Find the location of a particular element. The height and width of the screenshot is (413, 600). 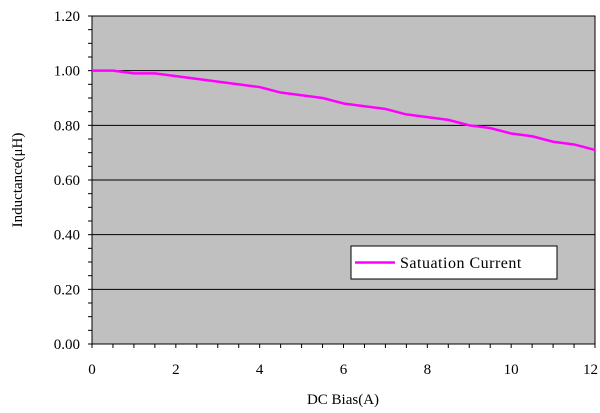

y-tick-label: 0.80 is located at coordinates (67, 126).